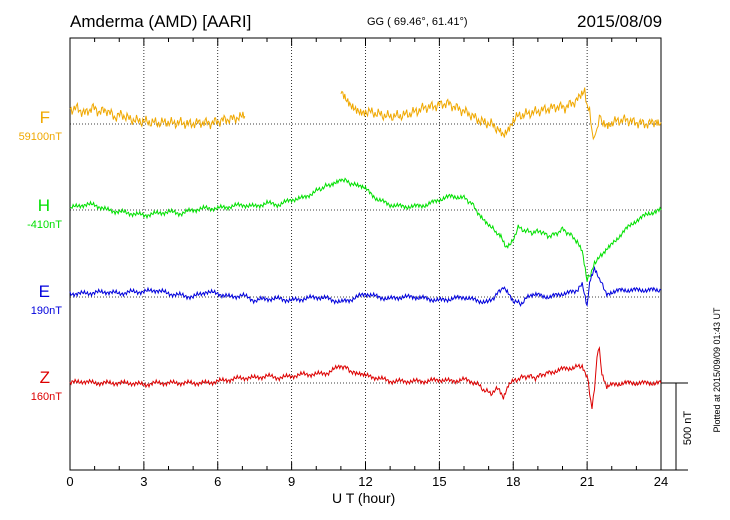  Describe the element at coordinates (157, 115) in the screenshot. I see `series-line-f-part1` at that location.